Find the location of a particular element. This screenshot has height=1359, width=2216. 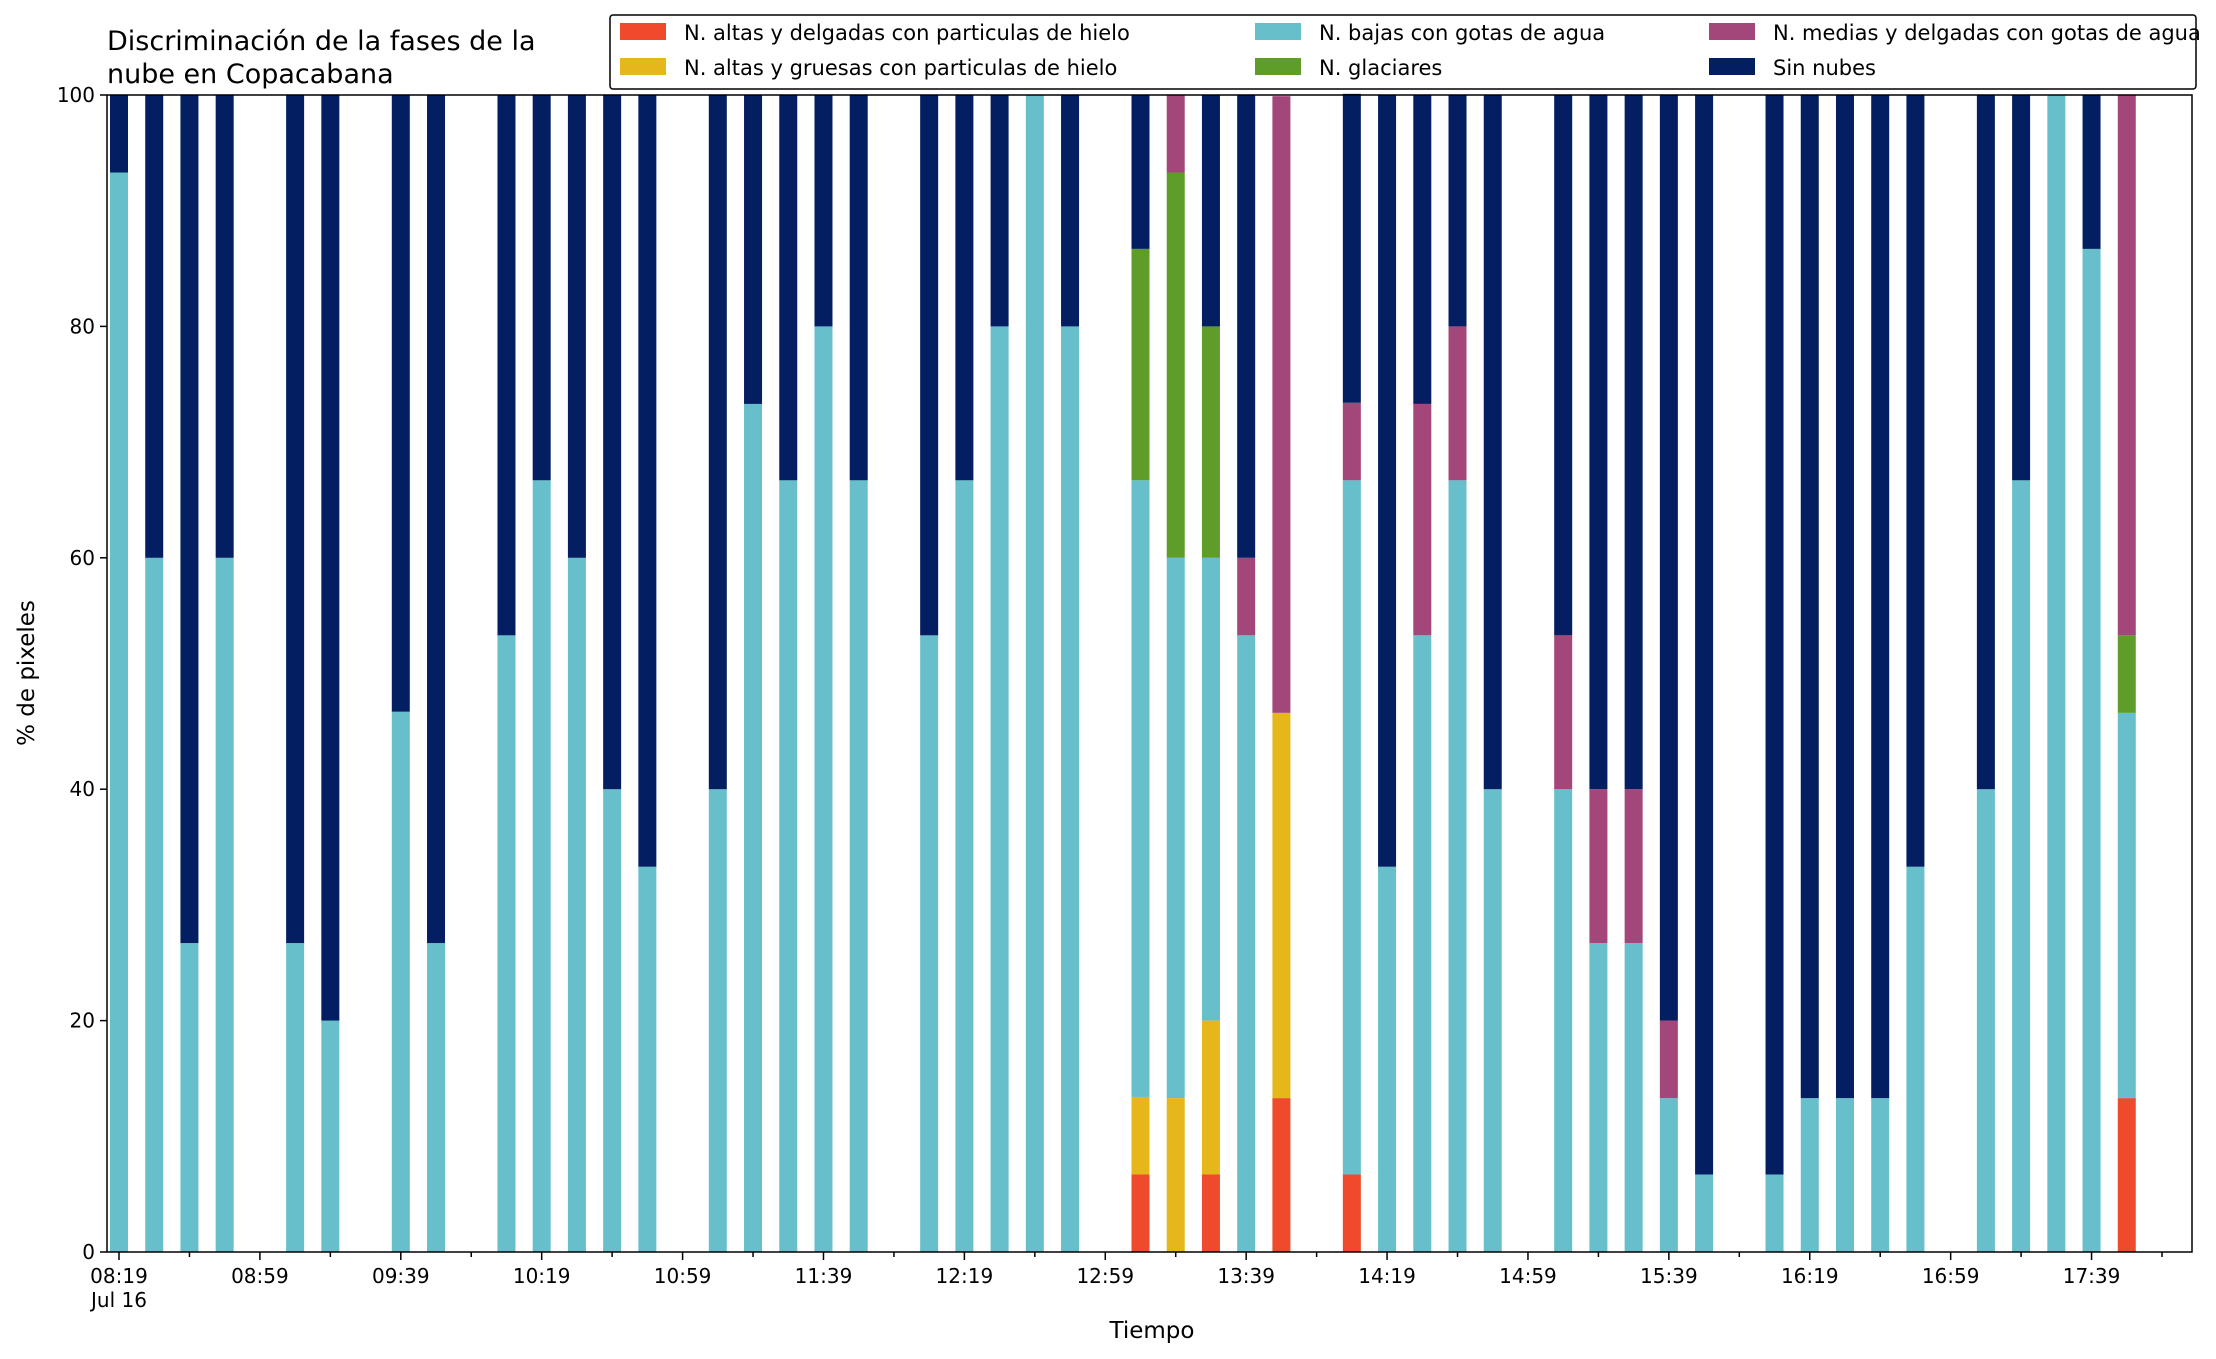

bar-1329-n-altas-y-delgadas-con-particulas-de-hielo is located at coordinates (1210, 1213).